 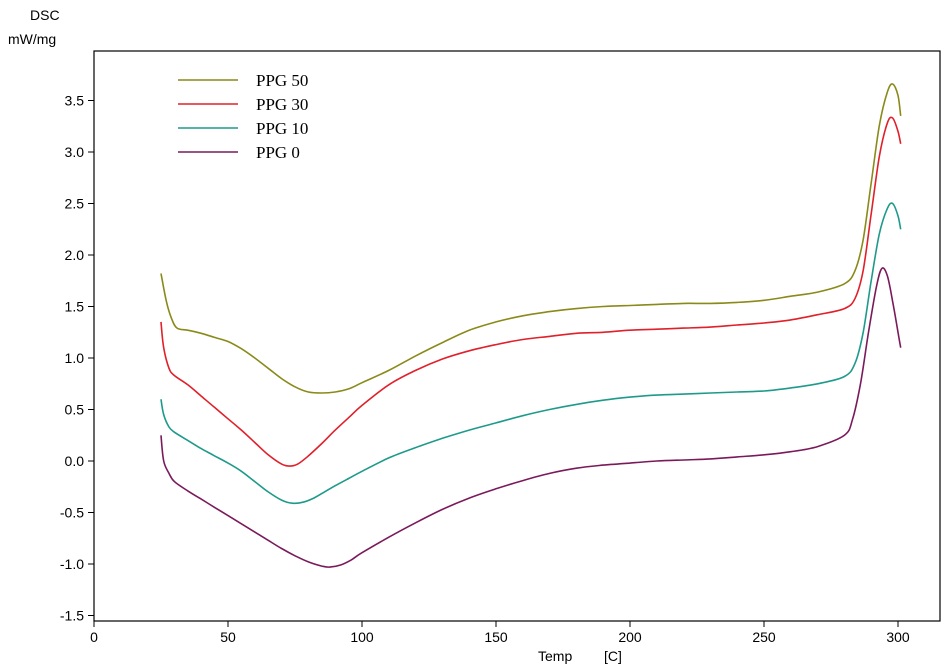 What do you see at coordinates (555, 656) in the screenshot?
I see `x-axis-label-temp: Temp` at bounding box center [555, 656].